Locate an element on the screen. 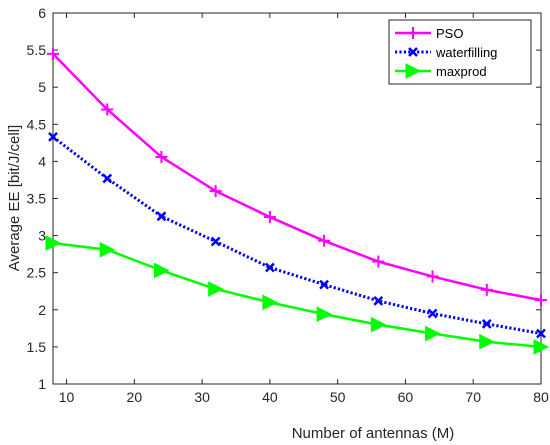 The width and height of the screenshot is (550, 445). x-tick-label: 80 is located at coordinates (541, 397).